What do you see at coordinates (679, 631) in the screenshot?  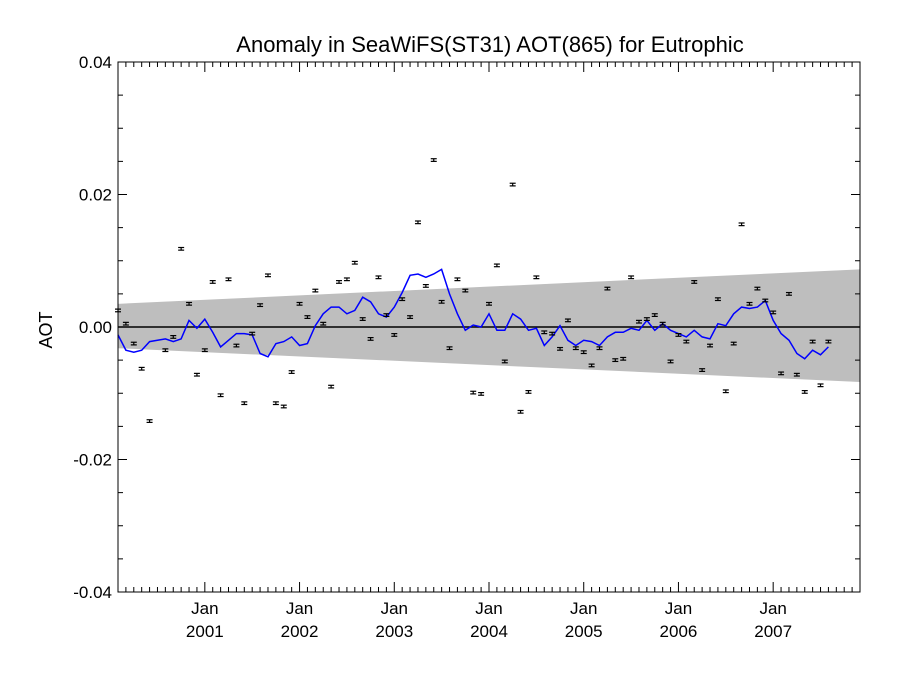 I see `x-tick-year: 2006` at bounding box center [679, 631].